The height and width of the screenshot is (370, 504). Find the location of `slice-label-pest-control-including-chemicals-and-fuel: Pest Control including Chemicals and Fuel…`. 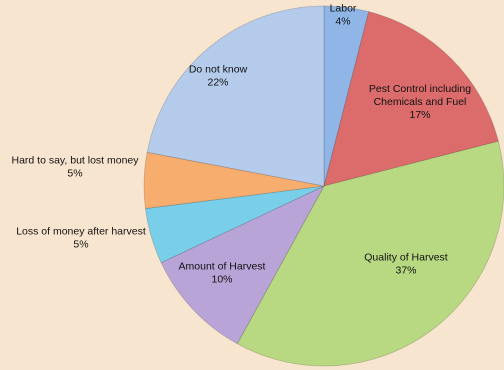

slice-label-pest-control-including-chemicals-and-fuel: Pest Control including Chemicals and Fuel… is located at coordinates (420, 102).